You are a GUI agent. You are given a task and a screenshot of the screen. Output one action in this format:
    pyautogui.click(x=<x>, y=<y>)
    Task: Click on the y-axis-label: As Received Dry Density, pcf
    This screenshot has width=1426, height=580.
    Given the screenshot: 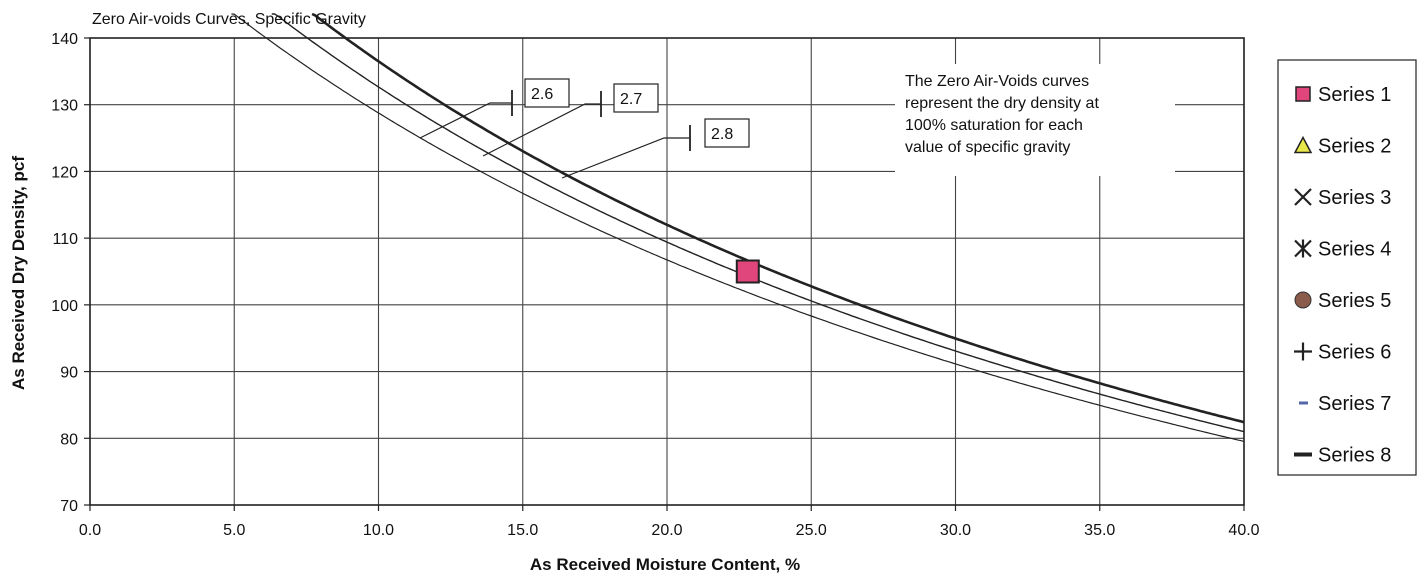 What is the action you would take?
    pyautogui.click(x=18, y=273)
    